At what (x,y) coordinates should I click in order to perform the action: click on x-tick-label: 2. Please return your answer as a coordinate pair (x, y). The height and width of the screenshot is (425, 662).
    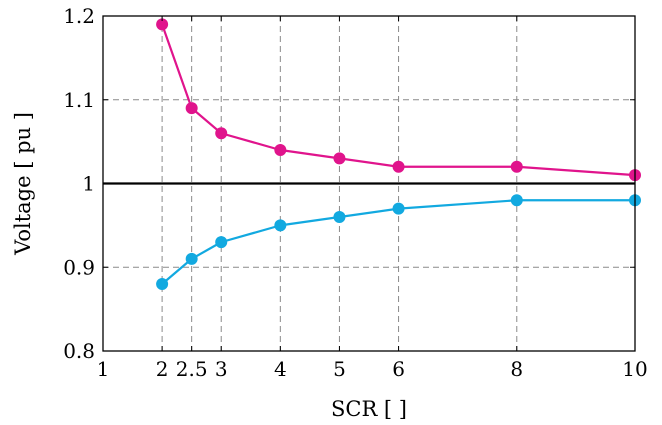
    Looking at the image, I should click on (162, 369).